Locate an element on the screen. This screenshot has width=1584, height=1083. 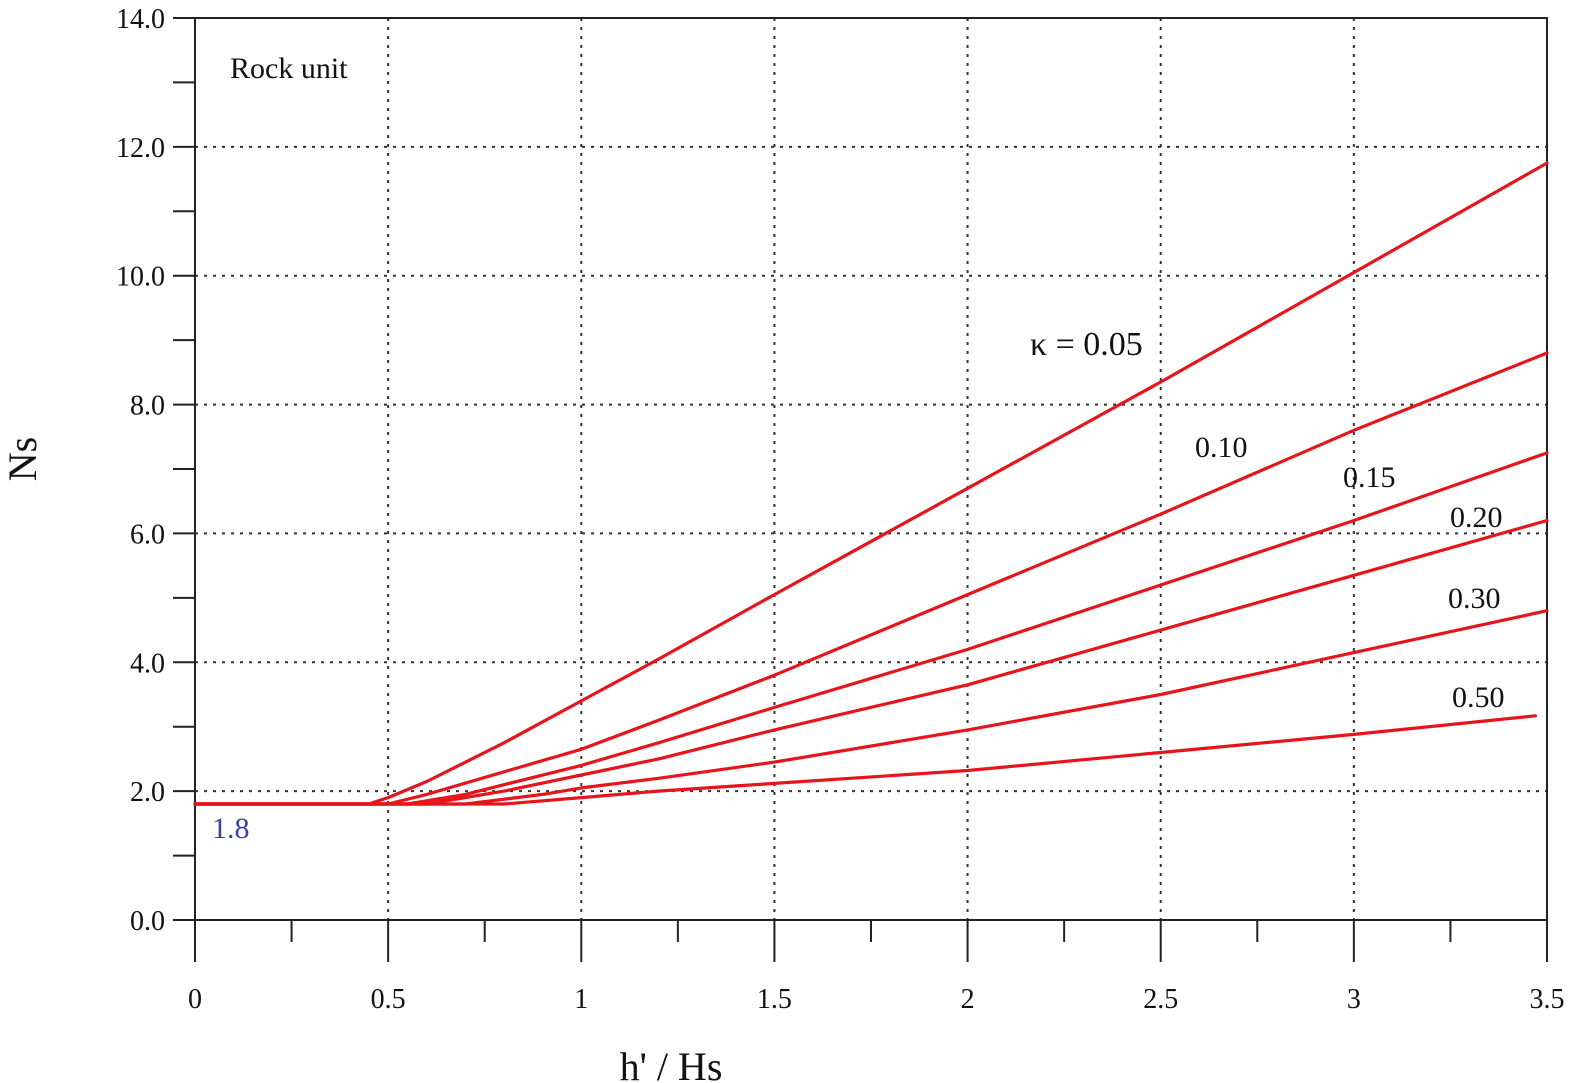
y-tick-label: 2.0 is located at coordinates (147, 792).